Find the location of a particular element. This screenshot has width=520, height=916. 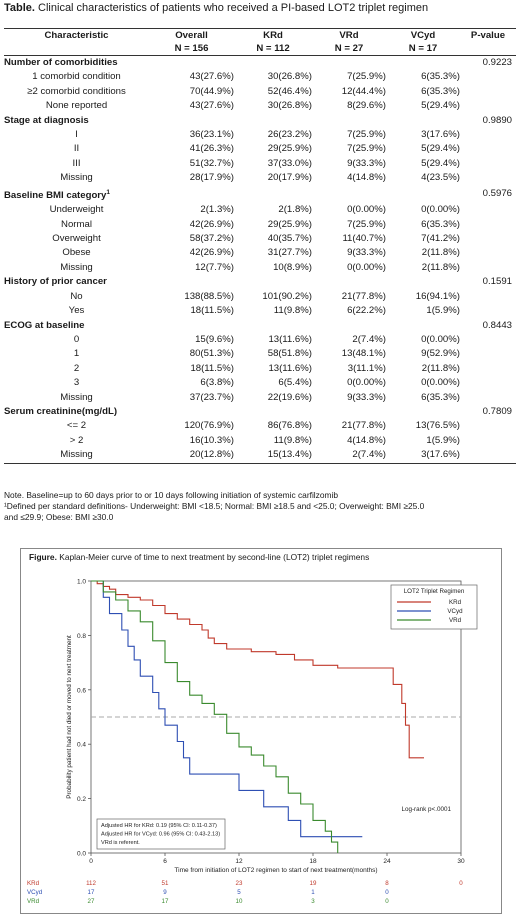

section-title: Baseline BMI category1 is located at coordinates (232, 195).